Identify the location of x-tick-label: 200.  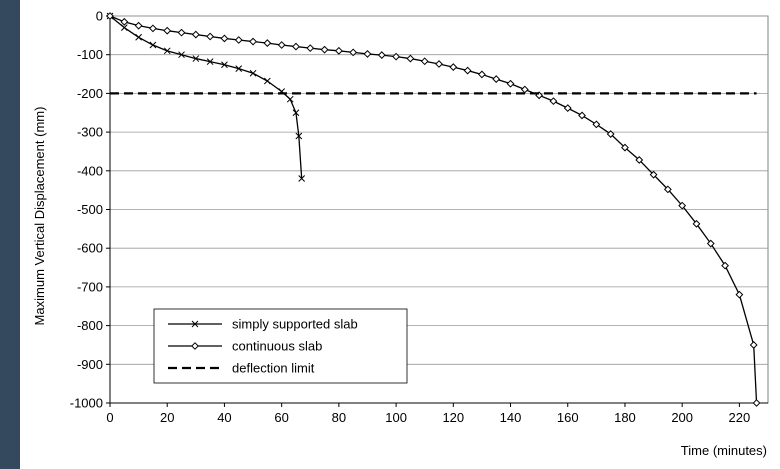
(682, 417).